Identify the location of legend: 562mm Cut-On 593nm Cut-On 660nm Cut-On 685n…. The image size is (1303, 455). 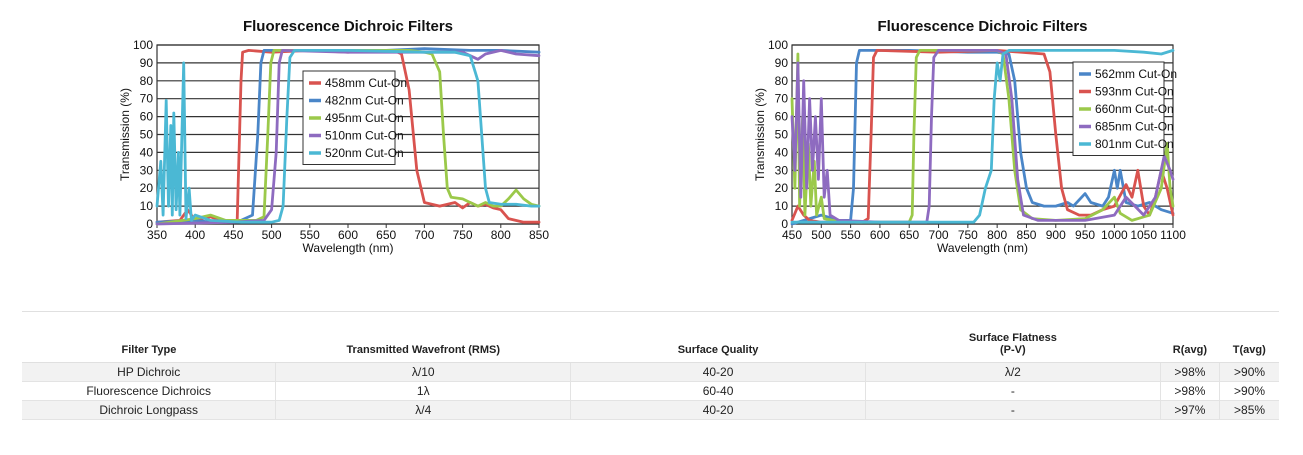
(1124, 108).